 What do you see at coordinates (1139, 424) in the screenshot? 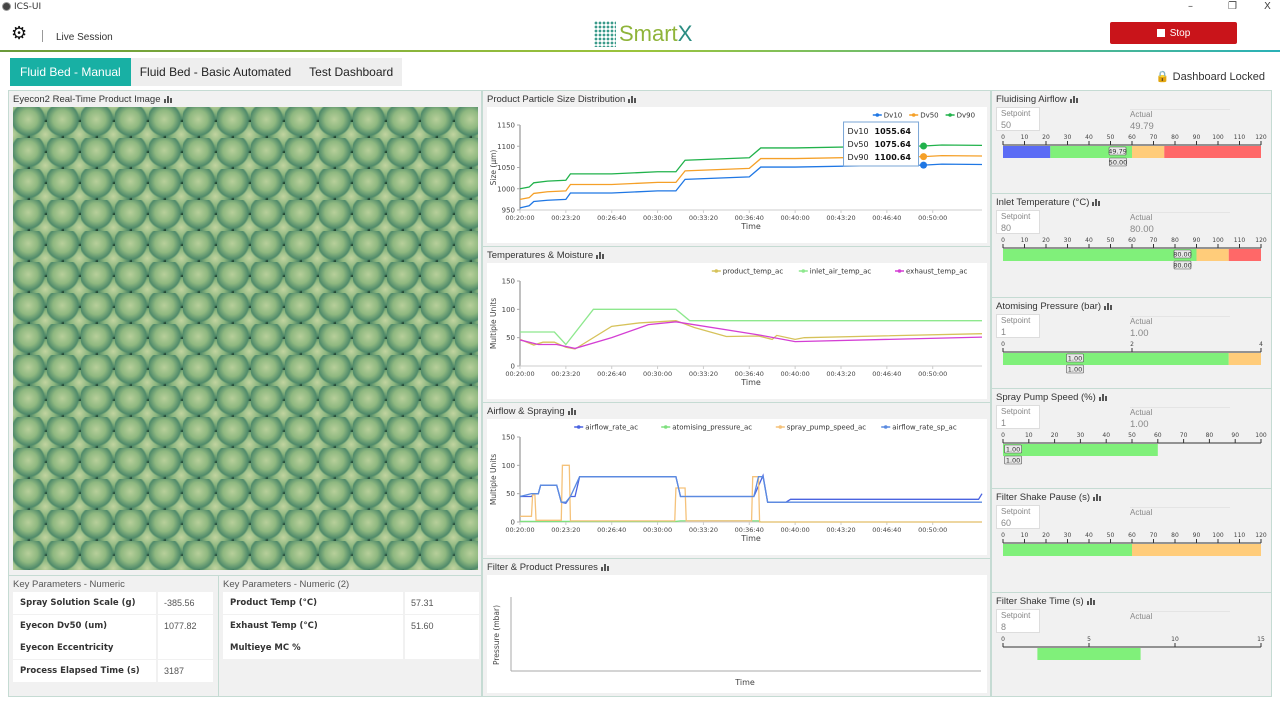
I see `actual-value: 1.00` at bounding box center [1139, 424].